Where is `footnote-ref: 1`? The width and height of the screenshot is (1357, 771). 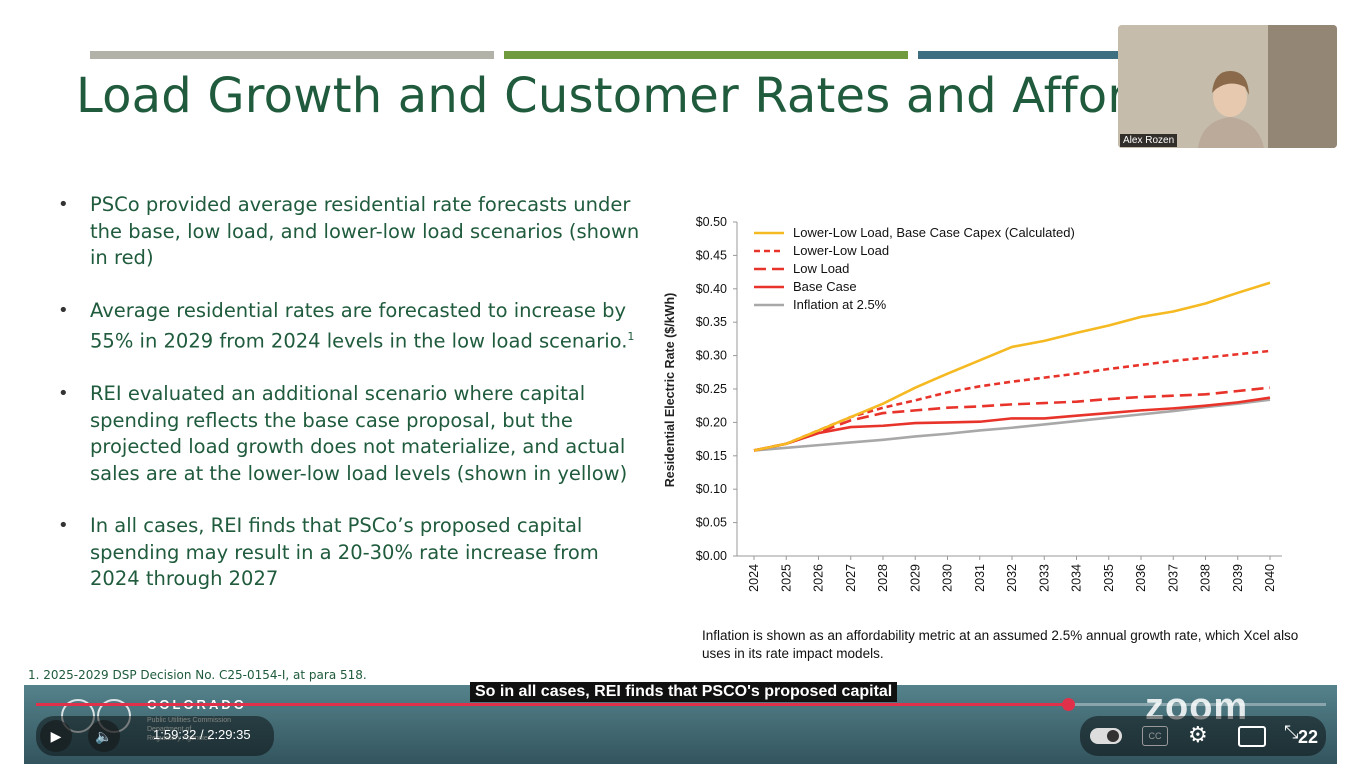
footnote-ref: 1 is located at coordinates (631, 336).